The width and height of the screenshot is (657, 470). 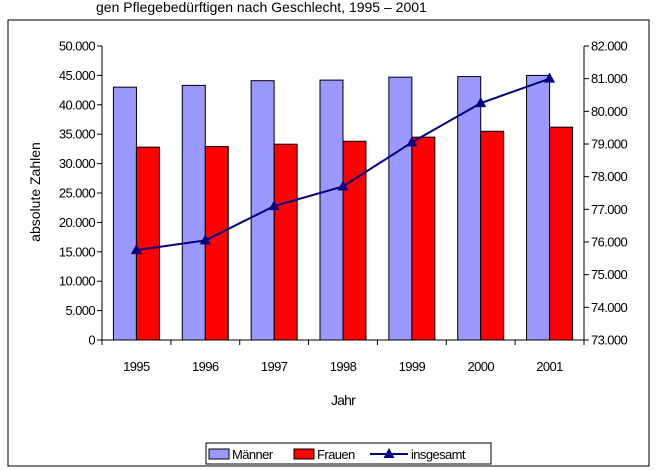 I want to click on y-left-tick-label: 25.000, so click(x=77, y=193).